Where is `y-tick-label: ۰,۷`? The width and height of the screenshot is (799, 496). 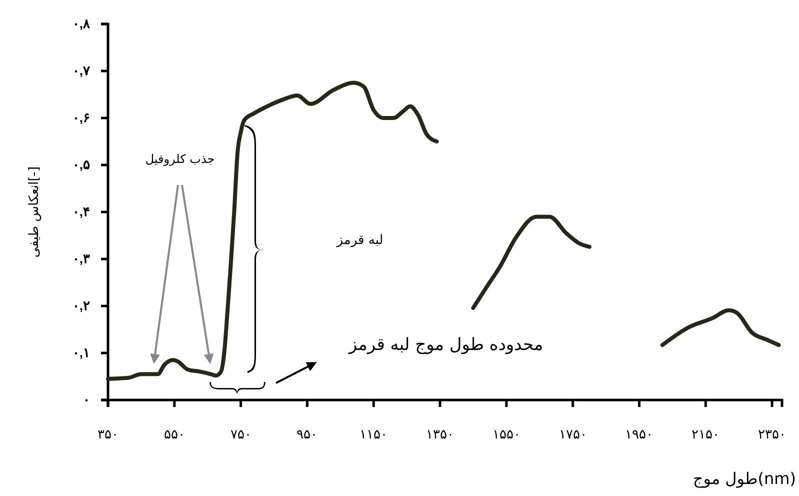
y-tick-label: ۰,۷ is located at coordinates (81, 70).